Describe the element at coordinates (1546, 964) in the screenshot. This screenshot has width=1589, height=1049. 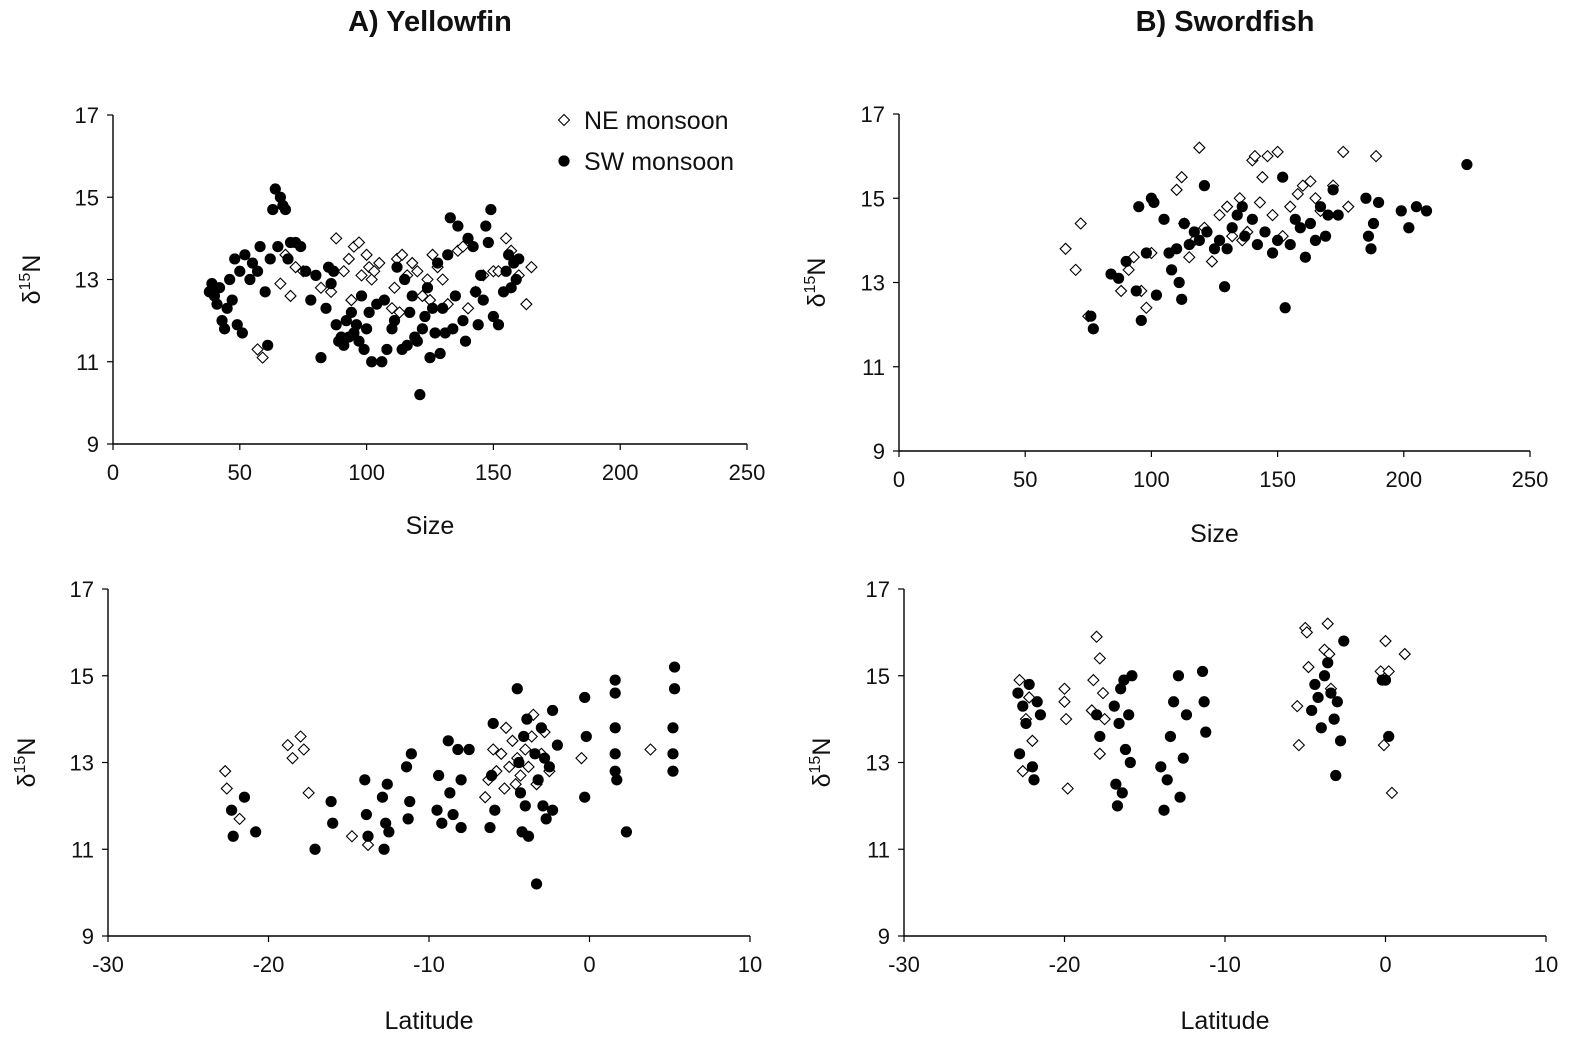
I see `x-tick-label: 10` at that location.